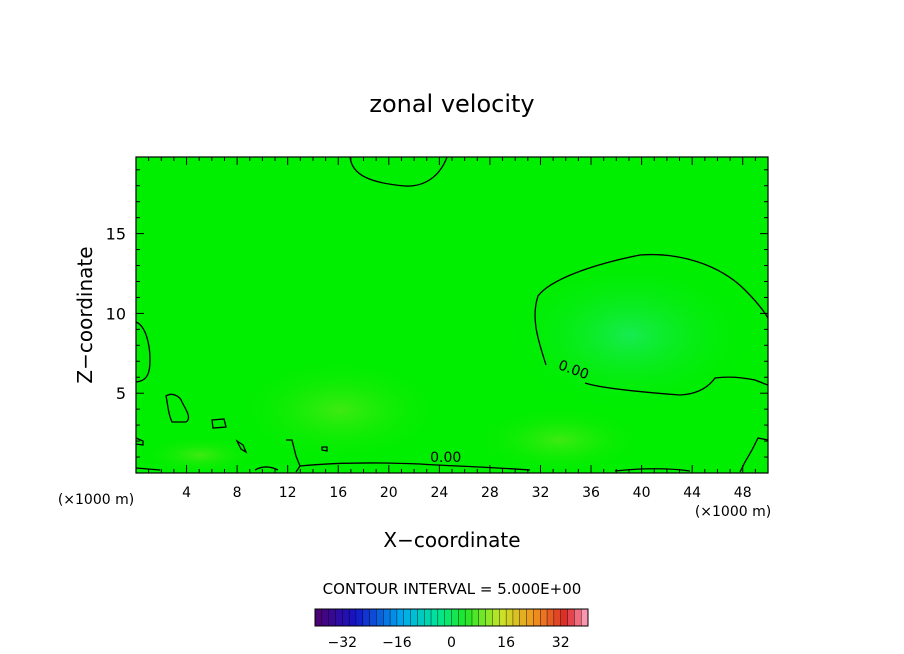  I want to click on negative-velocity-region, so click(630, 335).